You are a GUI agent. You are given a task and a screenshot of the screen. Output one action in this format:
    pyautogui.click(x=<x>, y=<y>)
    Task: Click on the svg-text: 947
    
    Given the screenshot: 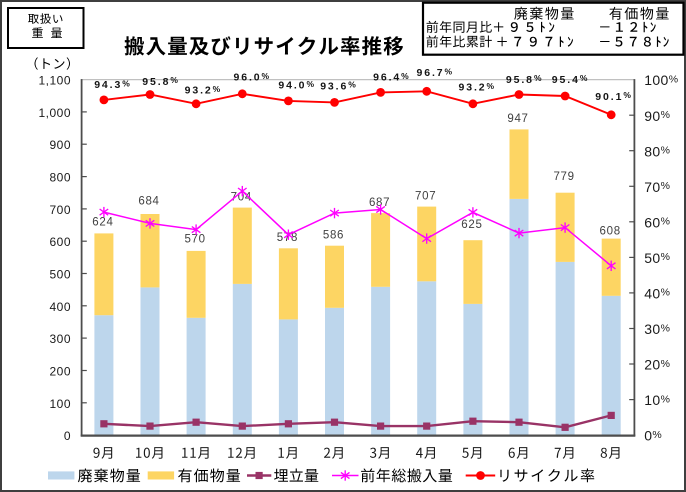 What is the action you would take?
    pyautogui.click(x=517, y=119)
    